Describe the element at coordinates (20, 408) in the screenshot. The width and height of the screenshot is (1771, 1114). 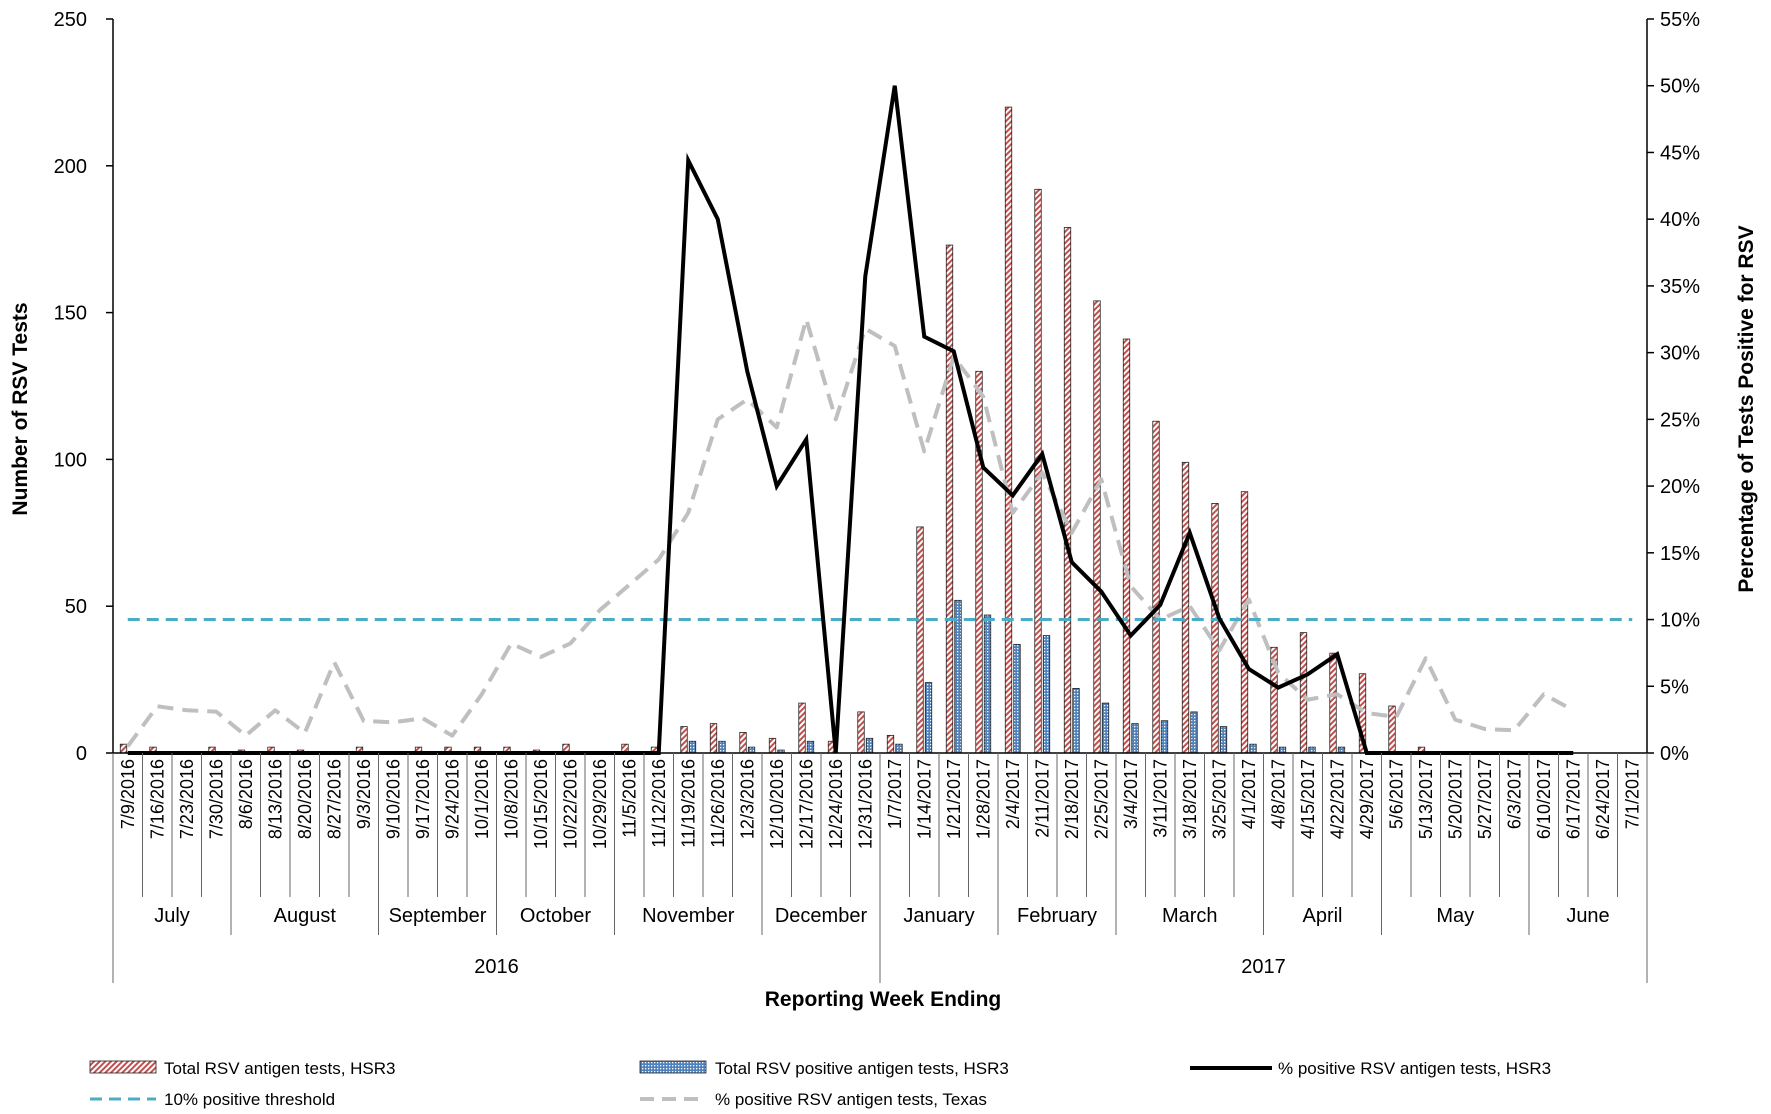
I see `y-axis-title: Number of RSV Tests` at that location.